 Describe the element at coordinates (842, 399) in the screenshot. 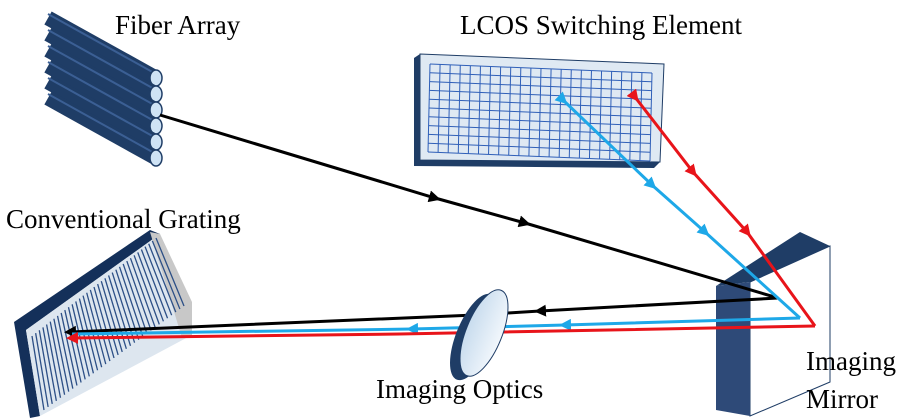

I see `label: Mirror` at that location.